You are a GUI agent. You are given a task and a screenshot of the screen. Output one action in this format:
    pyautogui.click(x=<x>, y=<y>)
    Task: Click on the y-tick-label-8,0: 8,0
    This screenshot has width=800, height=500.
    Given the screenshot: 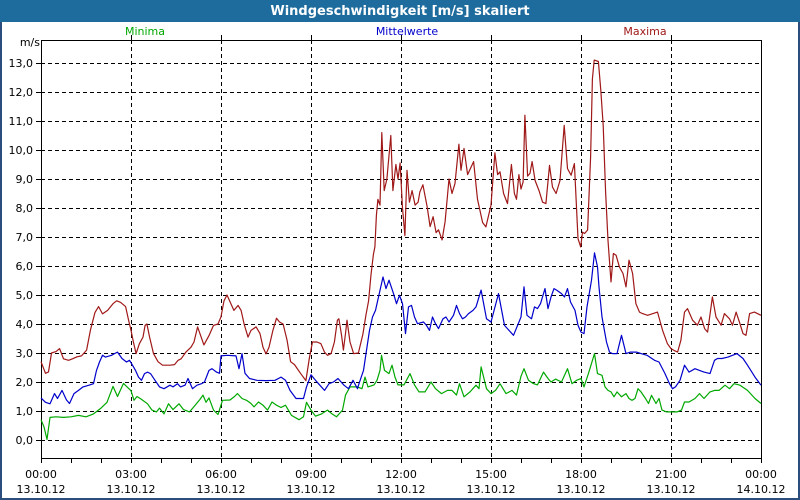 What is the action you would take?
    pyautogui.click(x=25, y=208)
    